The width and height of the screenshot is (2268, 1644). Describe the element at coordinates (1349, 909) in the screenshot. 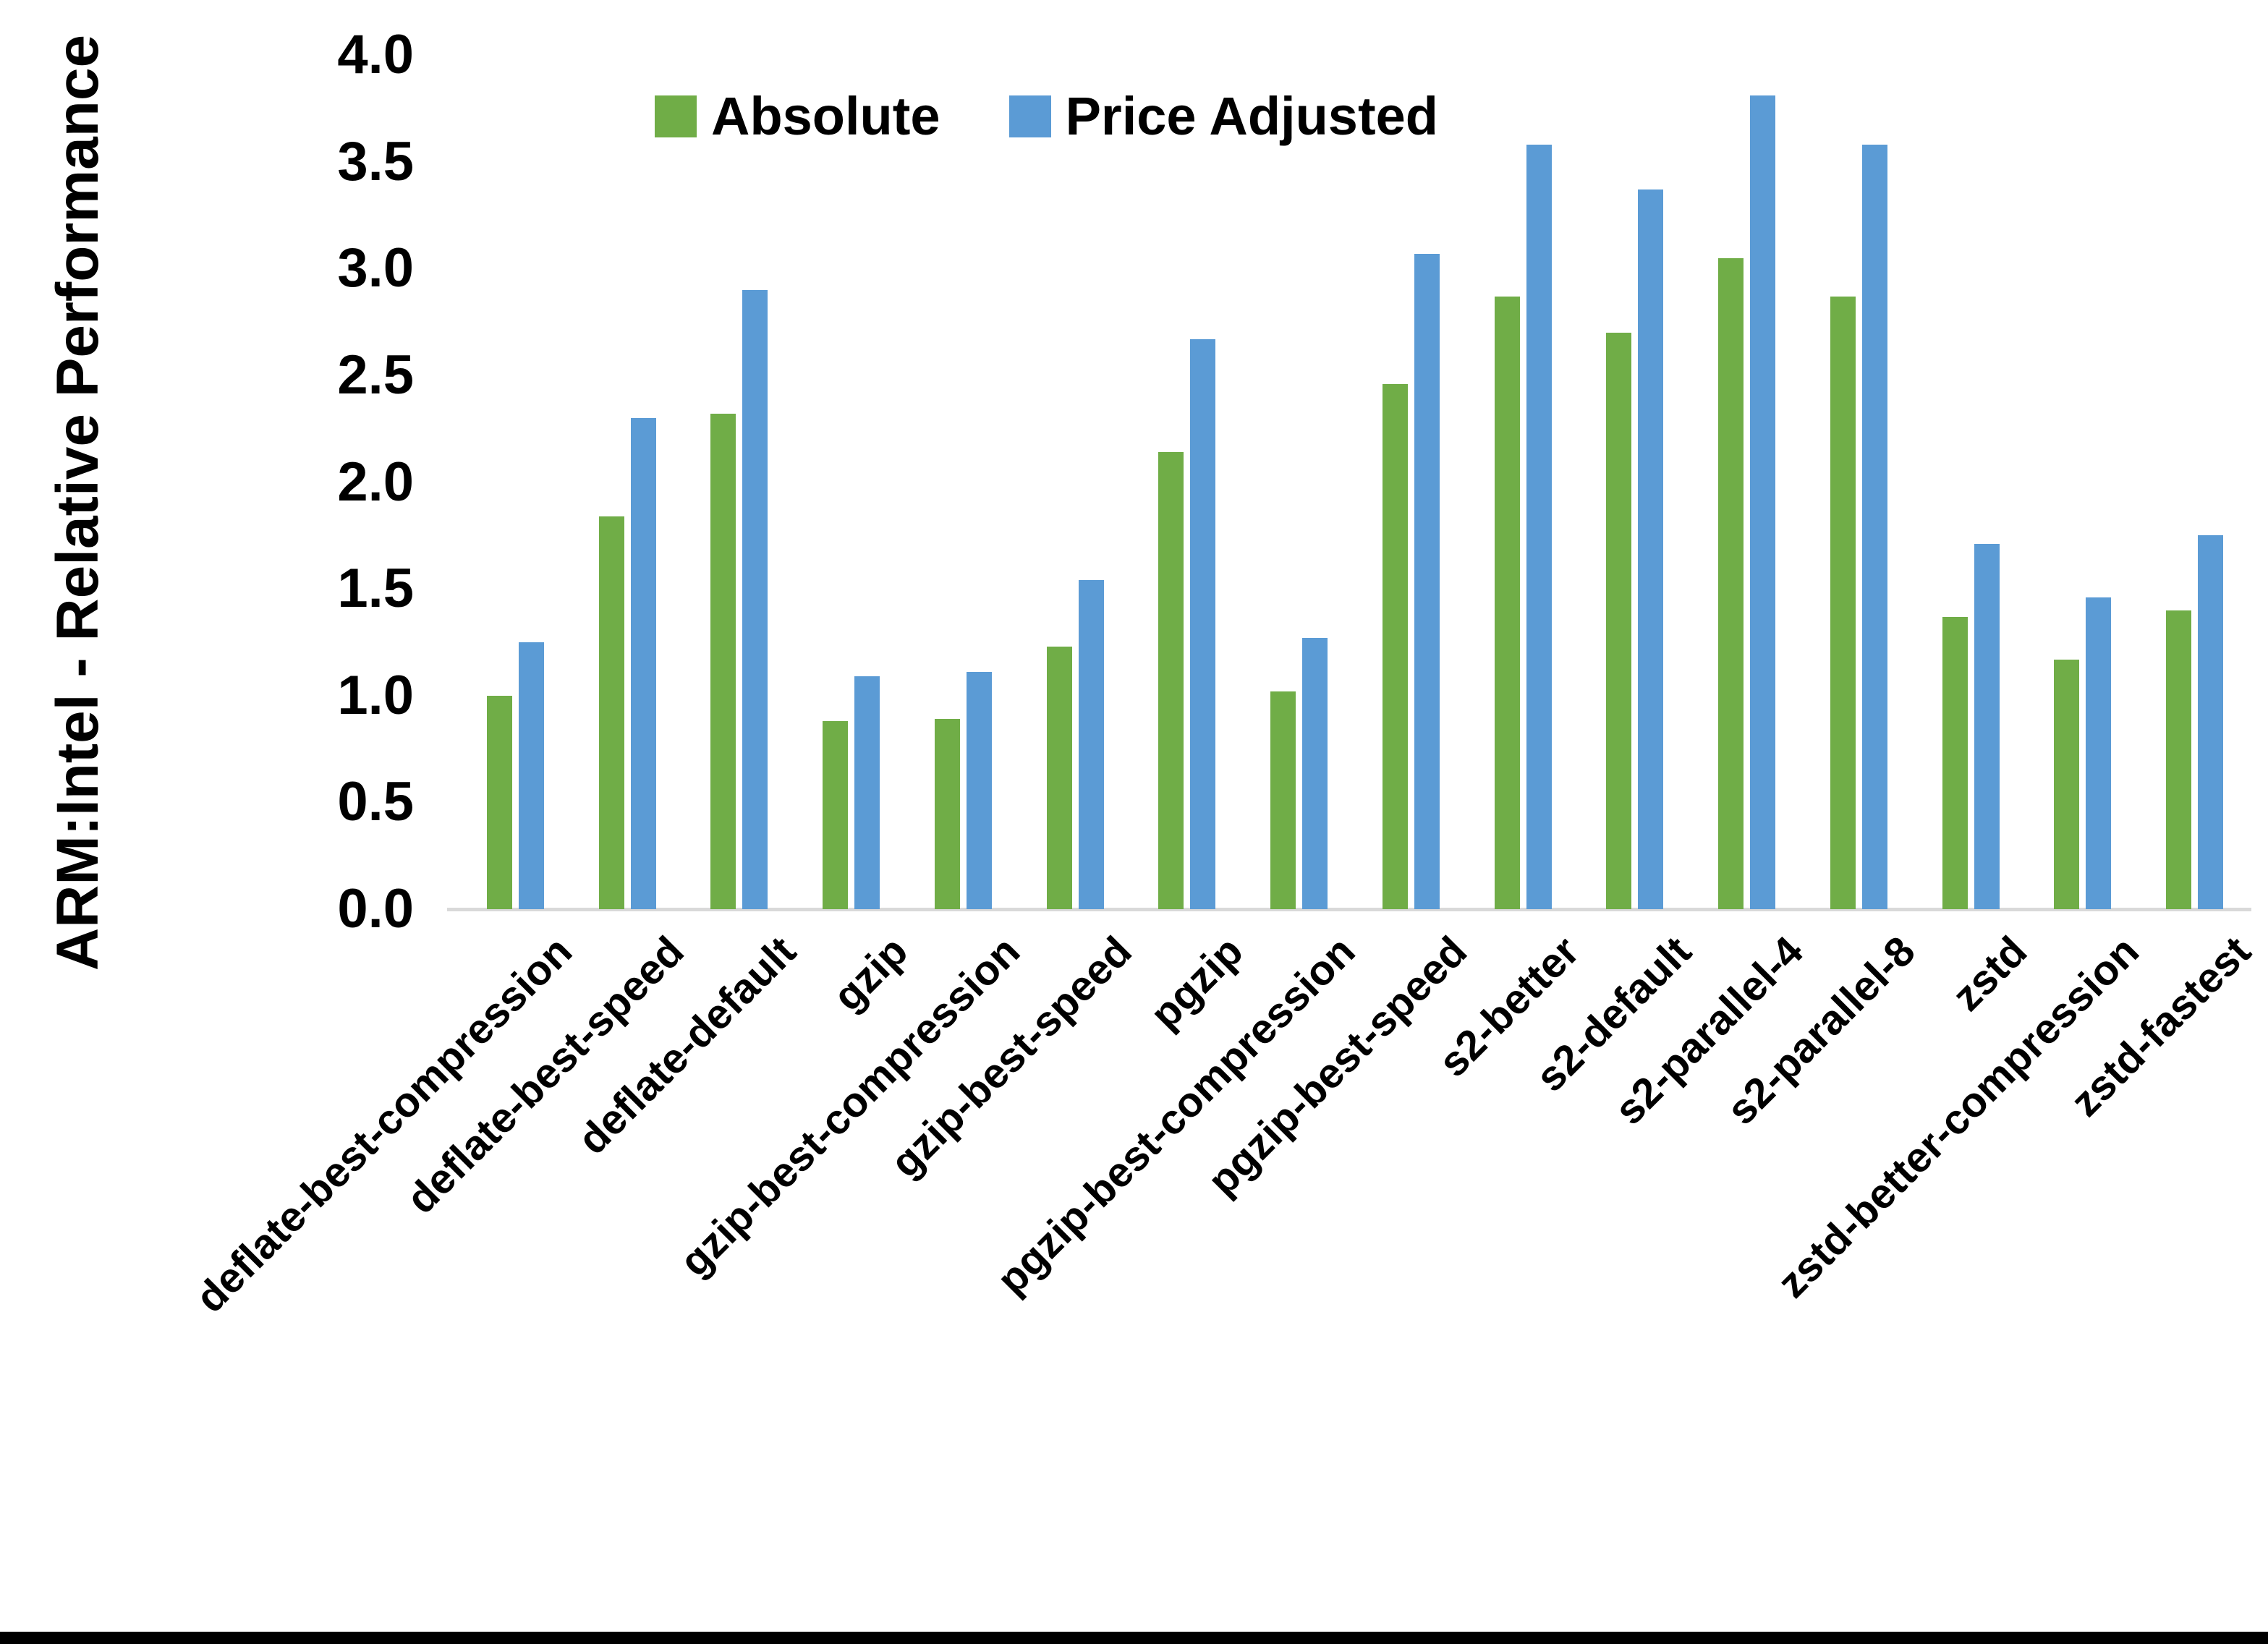

I see `x-axis-line` at that location.